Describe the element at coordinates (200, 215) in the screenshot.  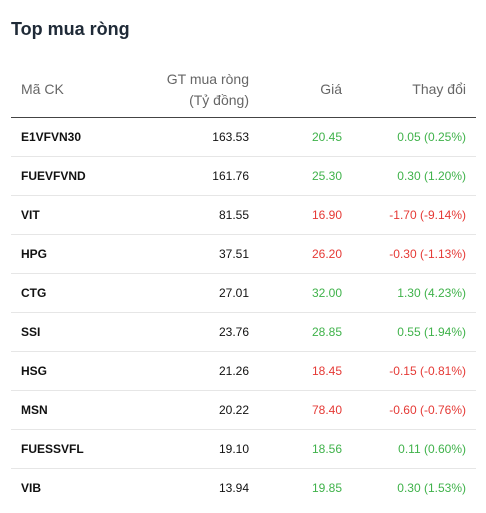
I see `net-buy-value-cell: 81.55` at that location.